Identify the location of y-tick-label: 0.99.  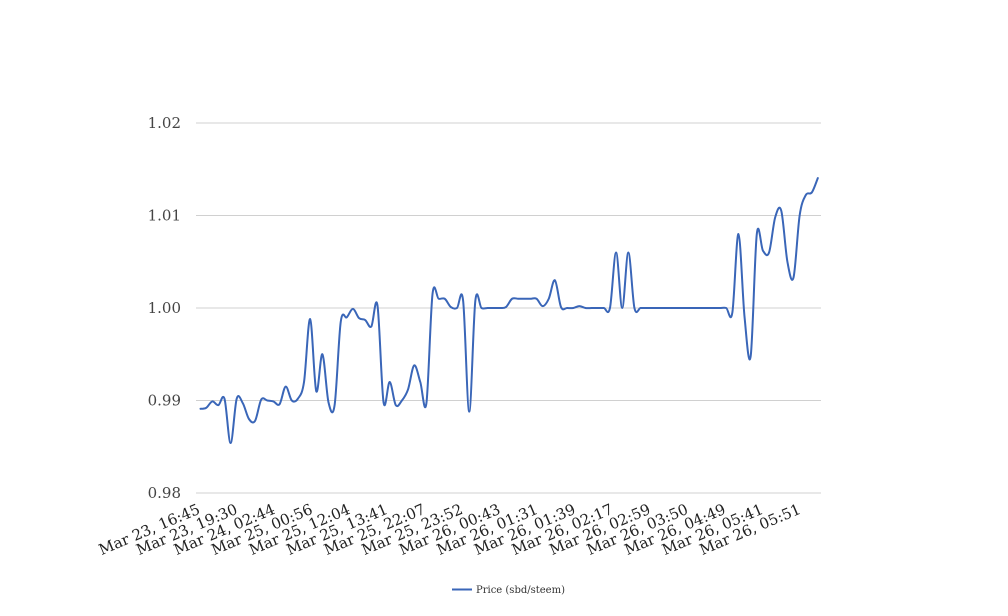
(164, 401).